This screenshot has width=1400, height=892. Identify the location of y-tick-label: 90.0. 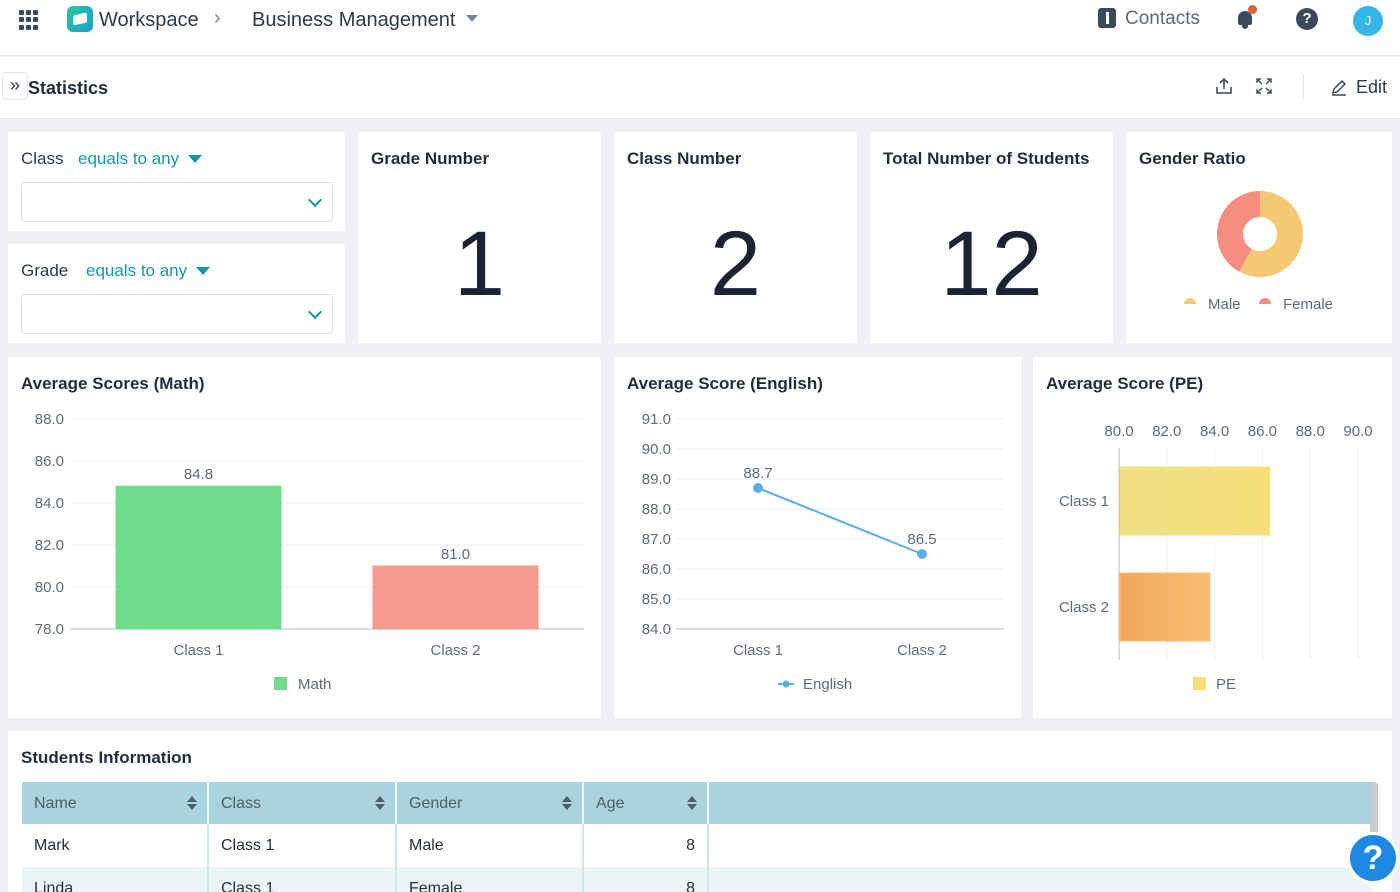
(656, 449).